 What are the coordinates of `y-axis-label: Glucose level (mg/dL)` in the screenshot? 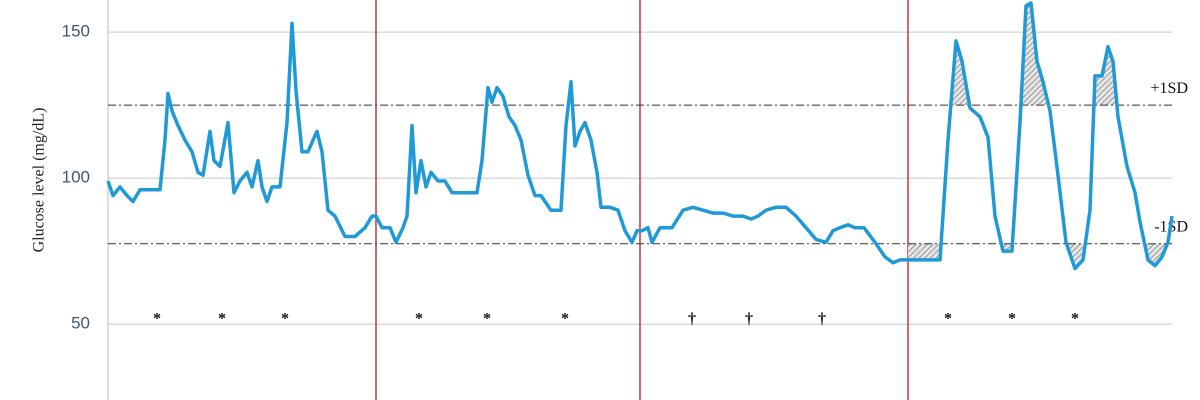 It's located at (39, 180).